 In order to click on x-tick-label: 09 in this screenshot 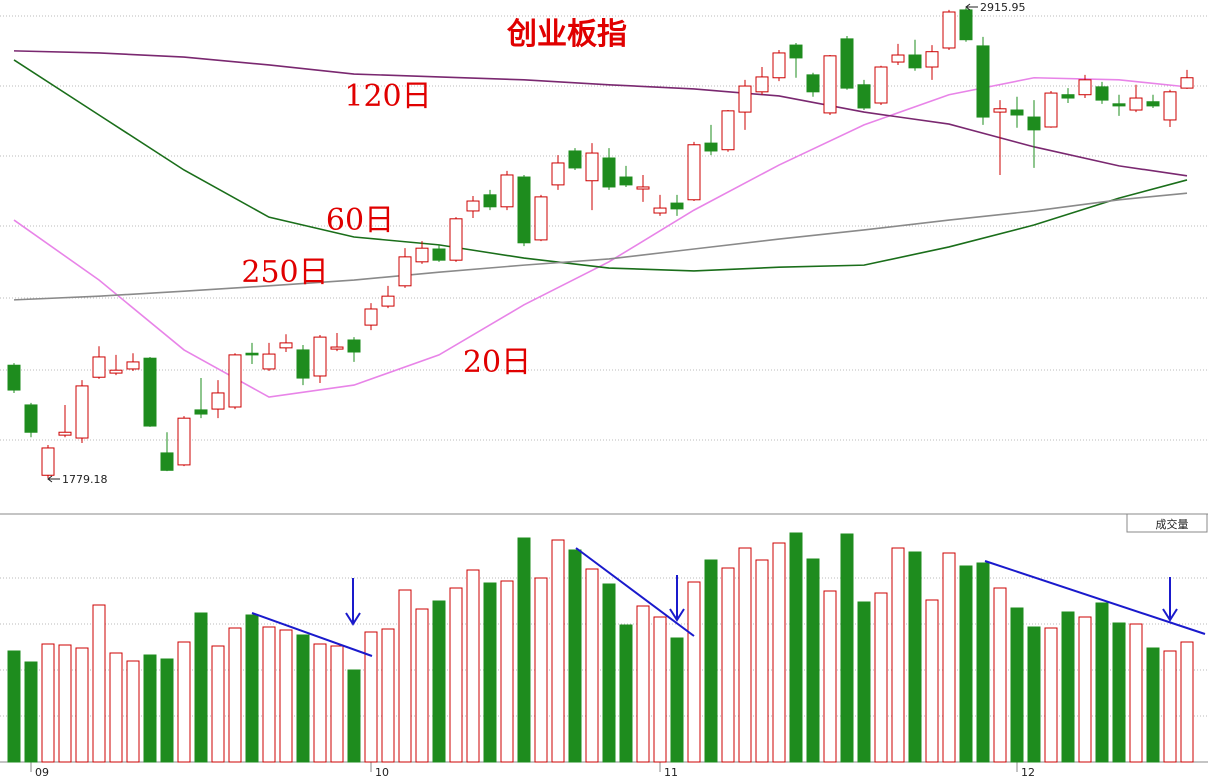, I will do `click(42, 772)`.